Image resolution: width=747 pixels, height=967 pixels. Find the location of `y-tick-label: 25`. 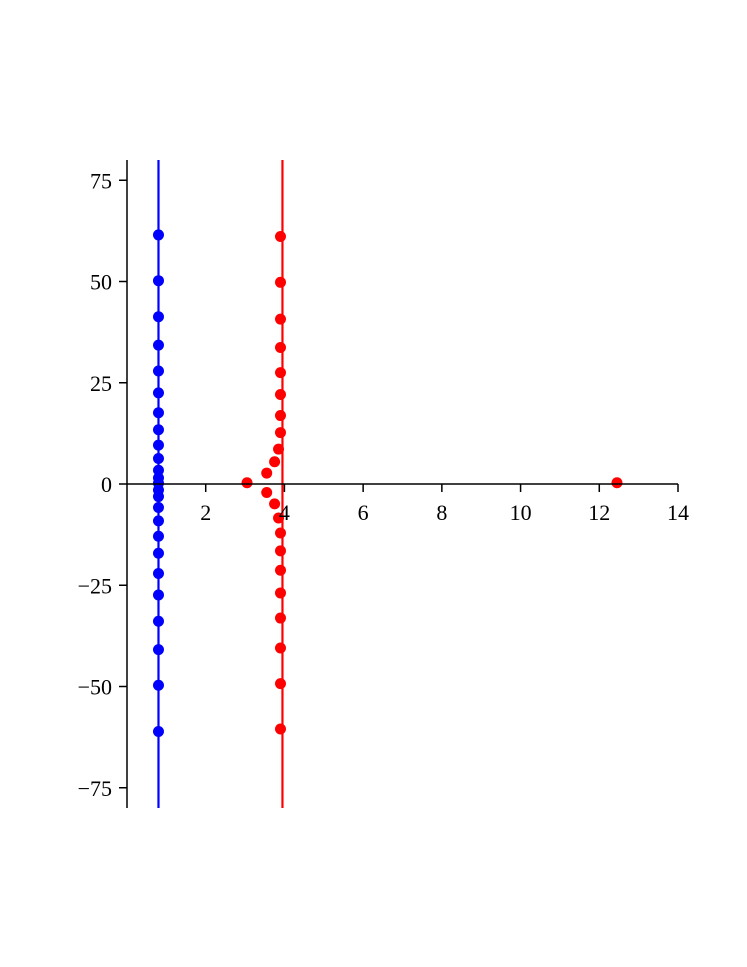

y-tick-label: 25 is located at coordinates (101, 383).